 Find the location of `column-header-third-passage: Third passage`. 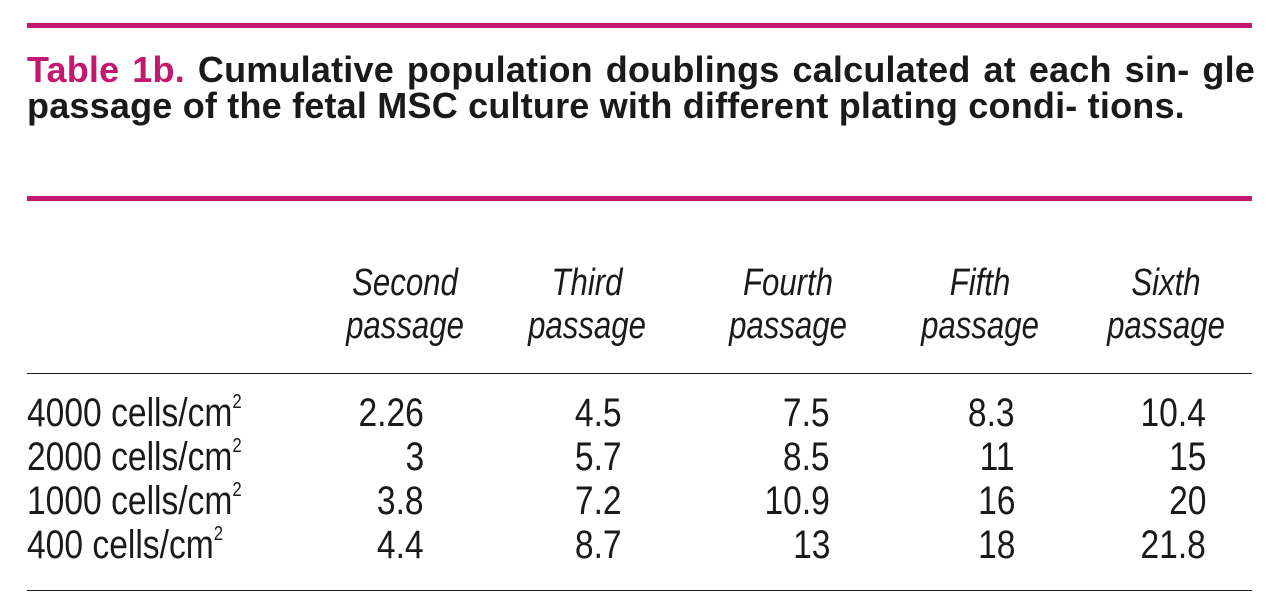

column-header-third-passage: Third passage is located at coordinates (587, 305).